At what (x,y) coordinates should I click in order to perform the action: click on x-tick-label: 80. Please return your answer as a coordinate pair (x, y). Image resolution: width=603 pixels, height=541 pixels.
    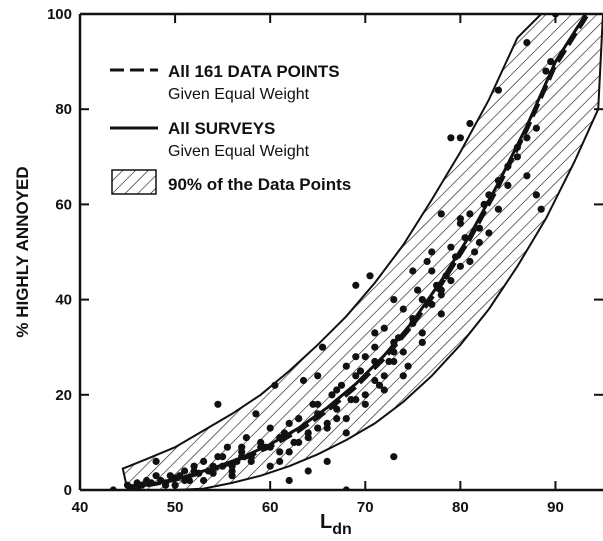
    Looking at the image, I should click on (460, 507).